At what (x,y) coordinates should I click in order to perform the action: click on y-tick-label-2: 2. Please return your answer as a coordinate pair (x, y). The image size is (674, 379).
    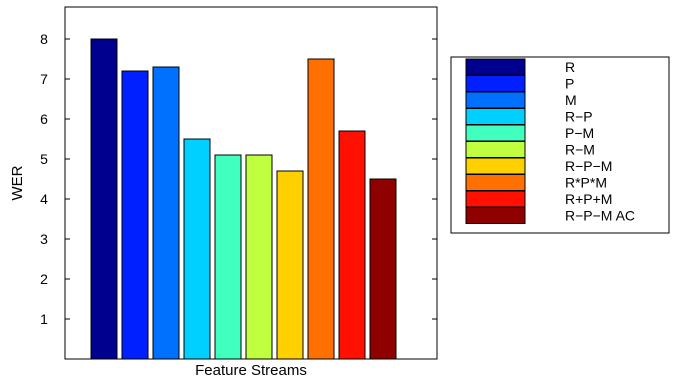
    Looking at the image, I should click on (44, 279).